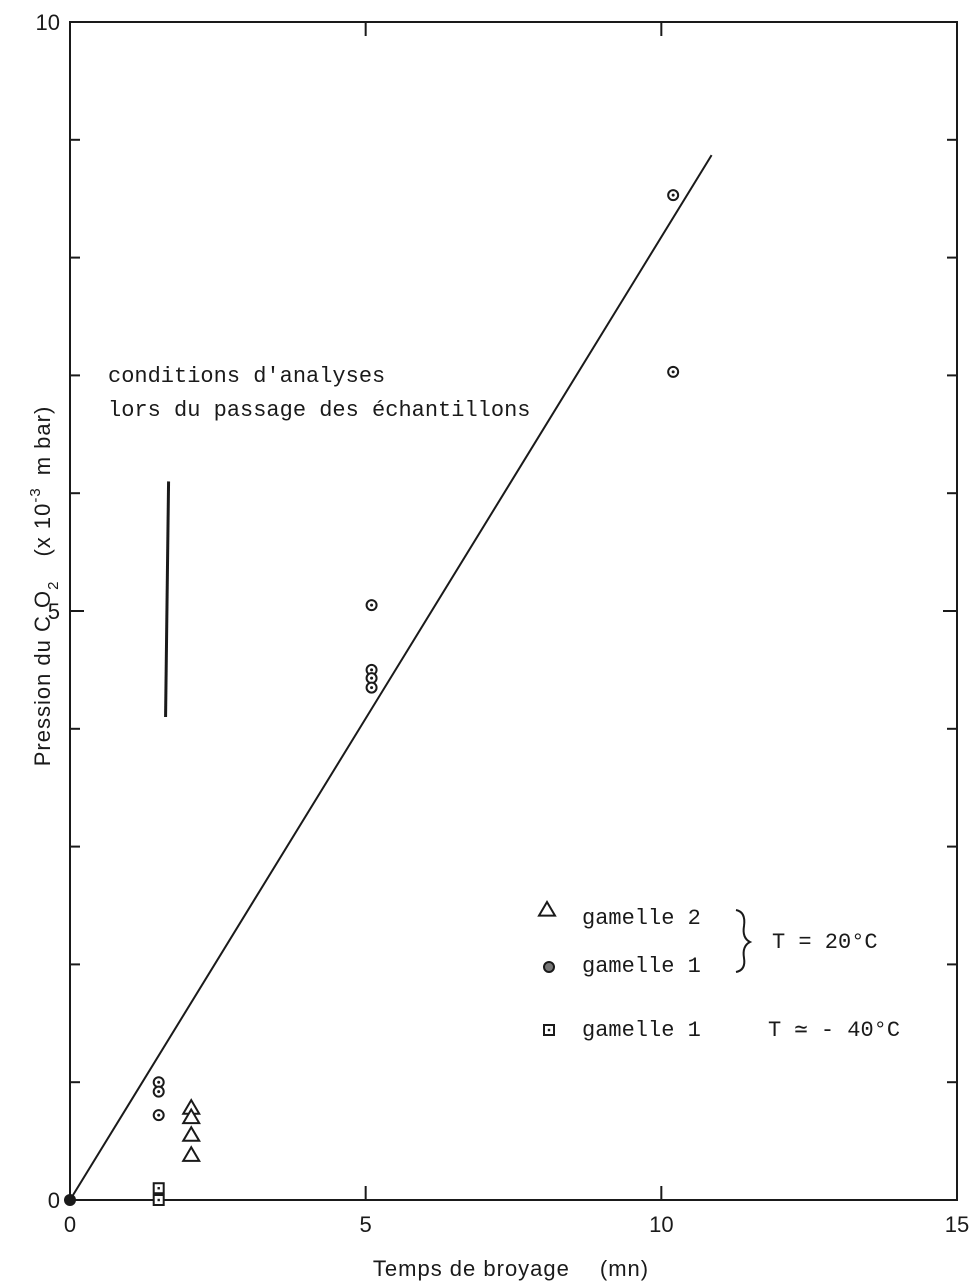 Image resolution: width=974 pixels, height=1287 pixels. Describe the element at coordinates (44, 586) in the screenshot. I see `y-axis-title: Pression du C O2 (x 10-3 m bar)` at that location.